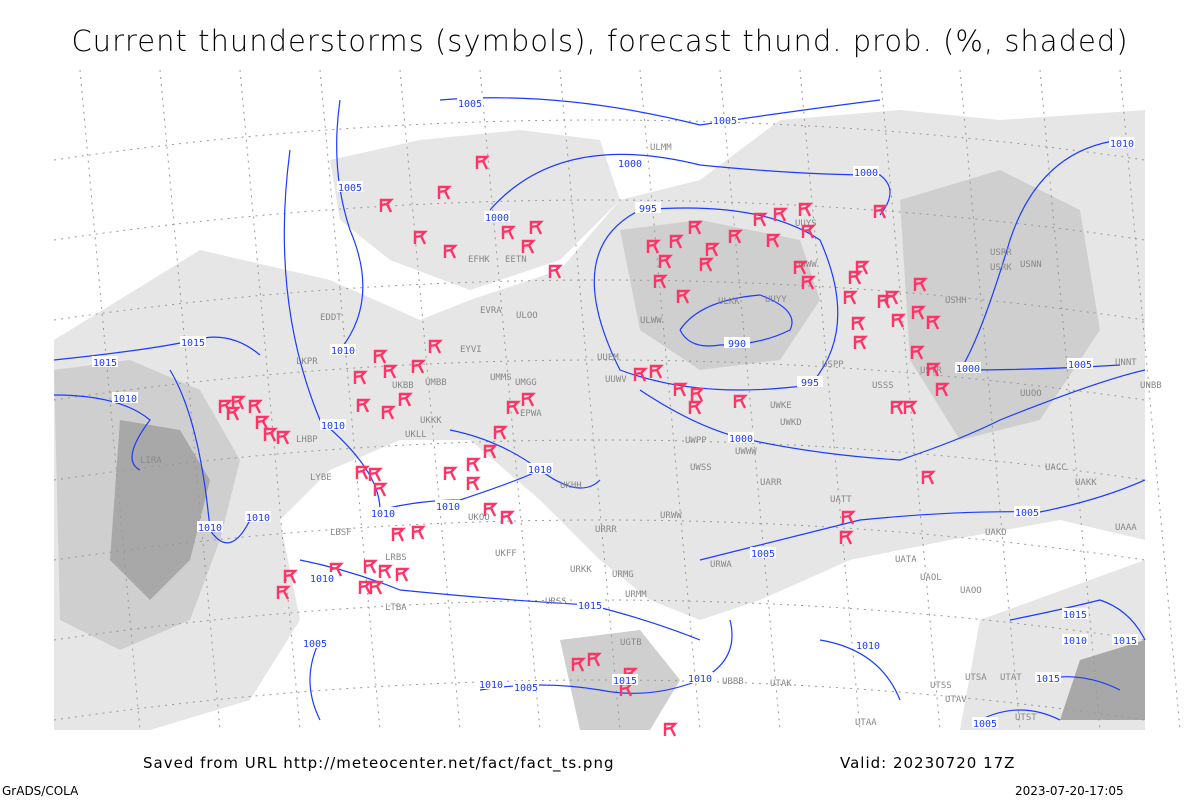  I want to click on station-label: UARR, so click(771, 483).